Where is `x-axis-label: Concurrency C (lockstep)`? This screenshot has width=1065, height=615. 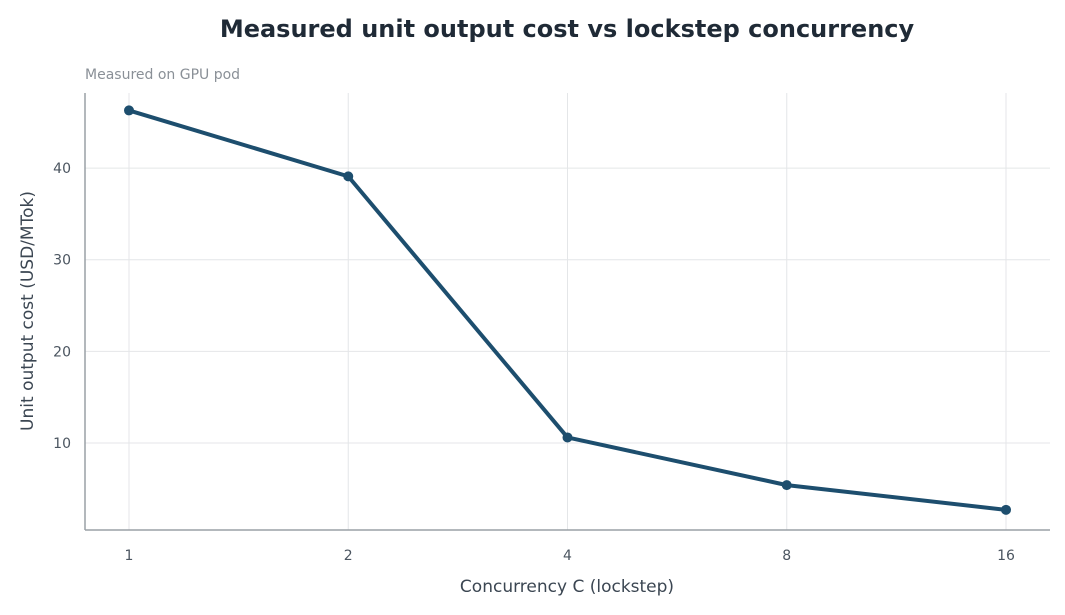 x-axis-label: Concurrency C (lockstep) is located at coordinates (567, 587).